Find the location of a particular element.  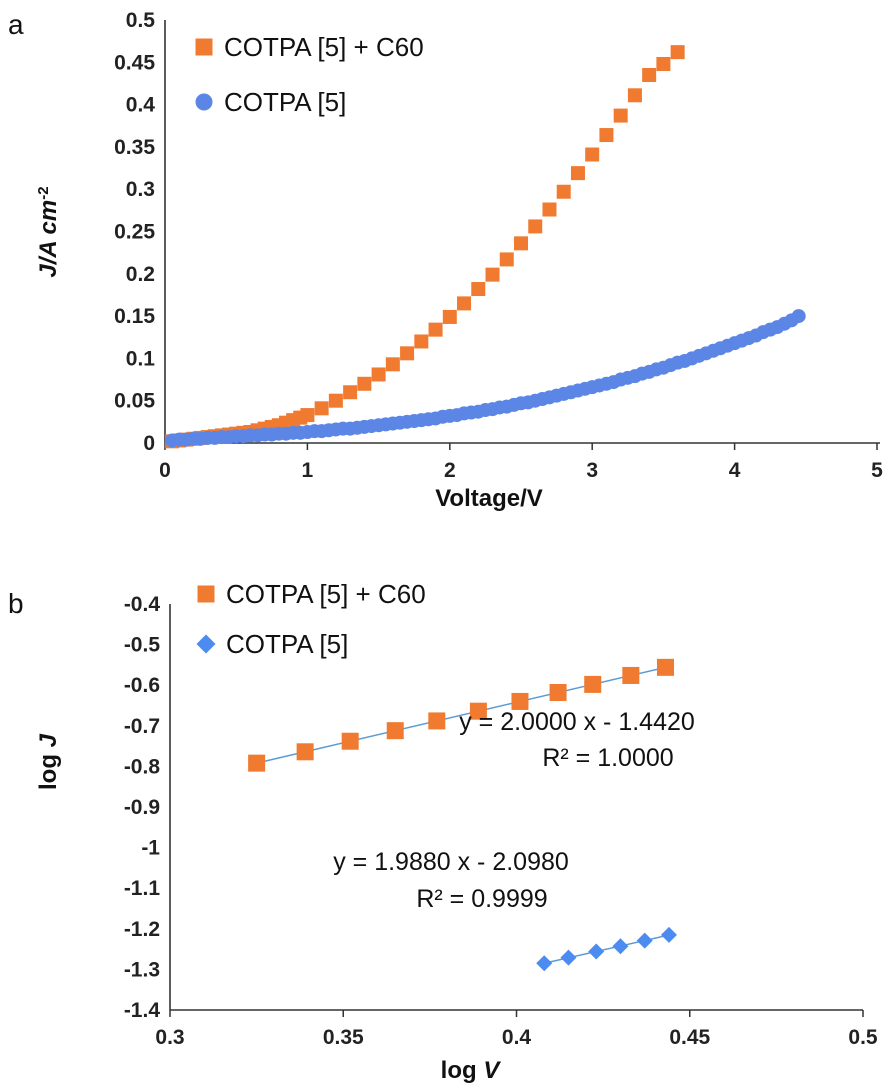

y-tick-label: 0.1 is located at coordinates (141, 358).